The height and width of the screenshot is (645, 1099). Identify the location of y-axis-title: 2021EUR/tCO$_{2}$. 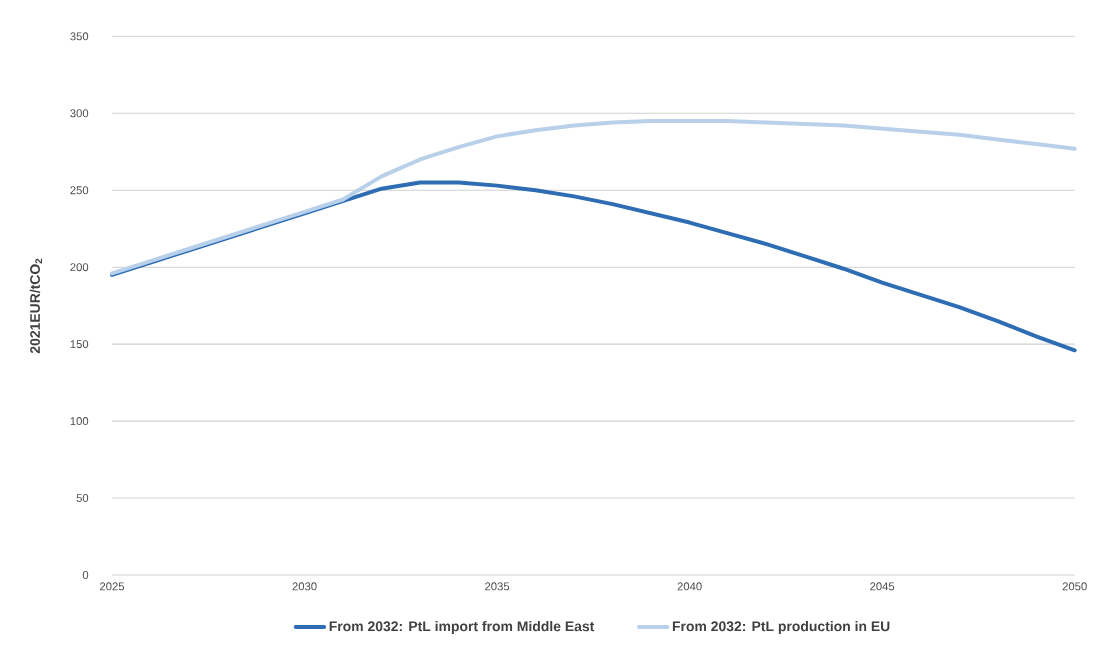
(36, 306).